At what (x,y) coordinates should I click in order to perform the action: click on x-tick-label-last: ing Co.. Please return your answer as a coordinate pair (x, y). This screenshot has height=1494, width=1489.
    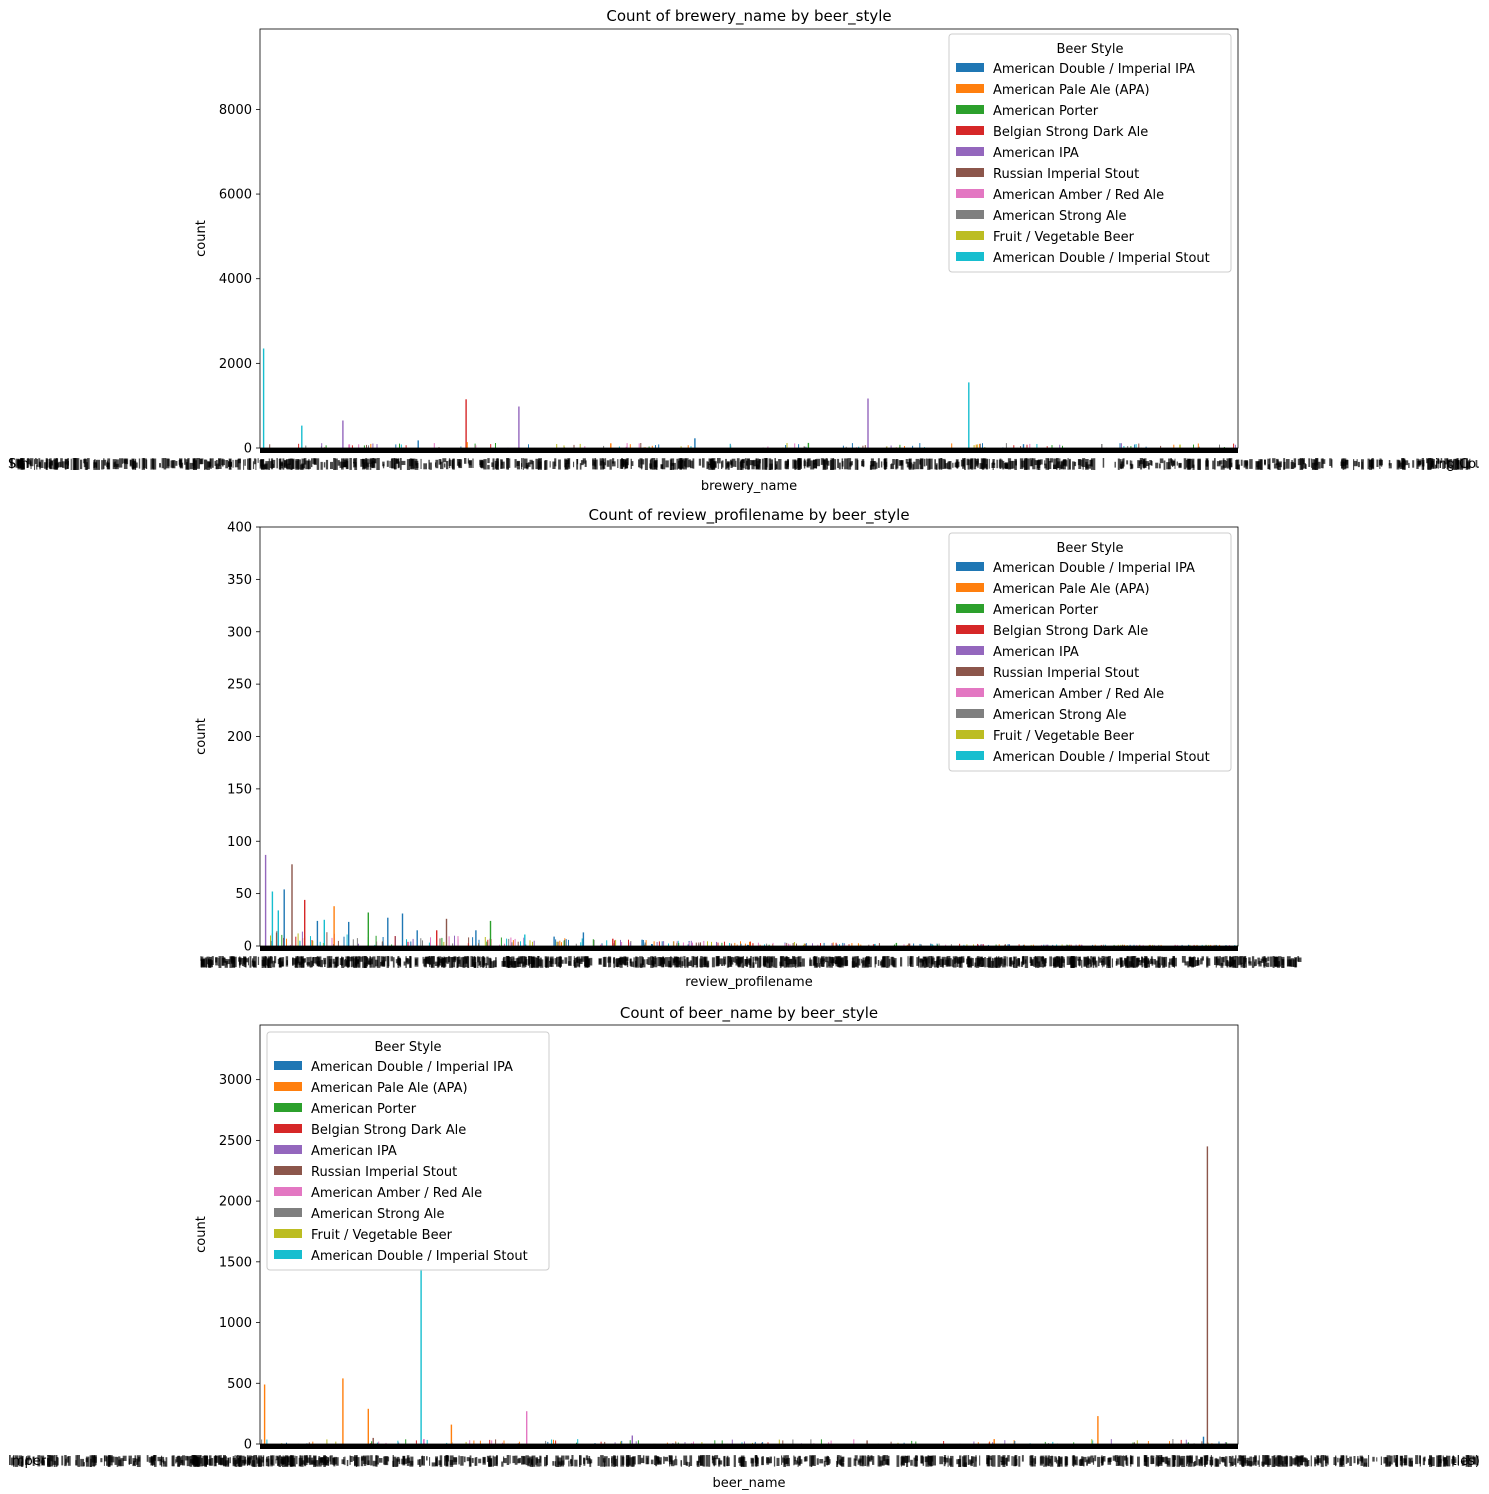
    Looking at the image, I should click on (1457, 464).